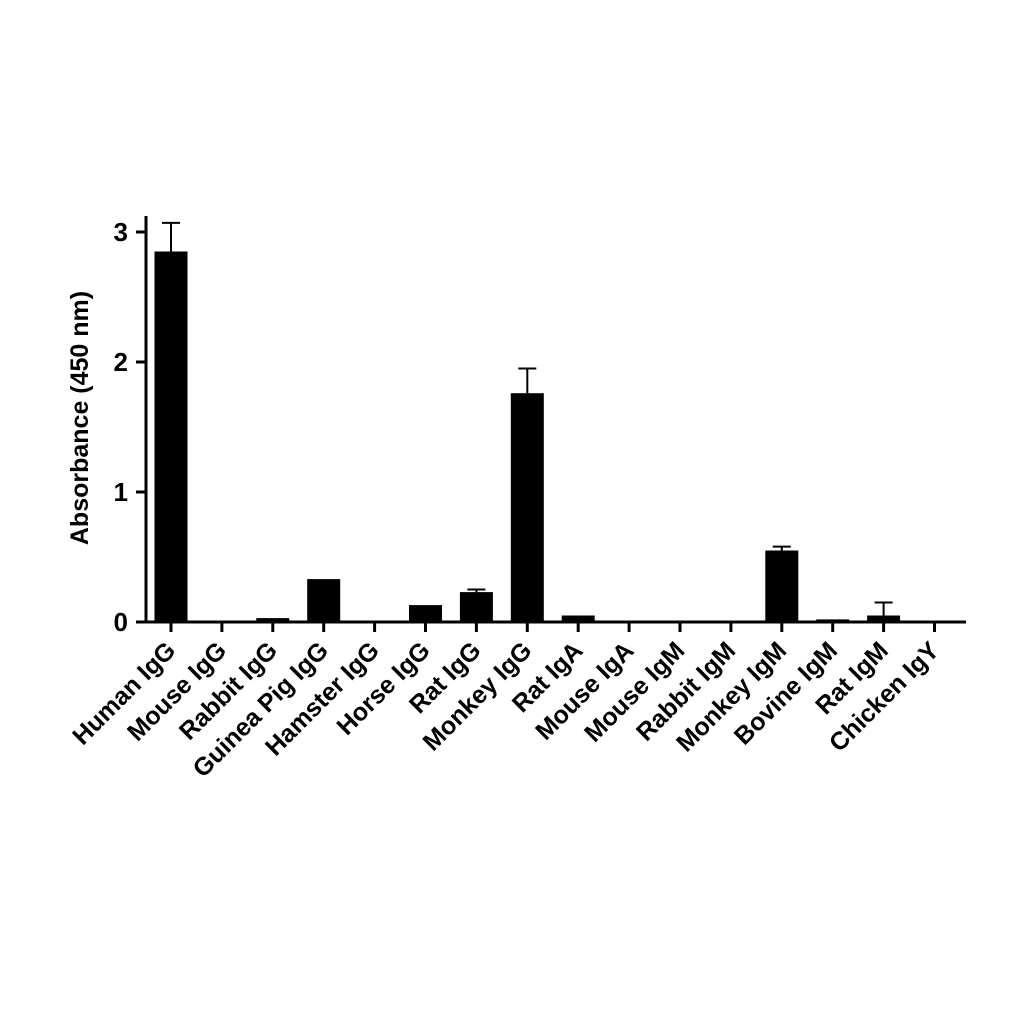  Describe the element at coordinates (80, 418) in the screenshot. I see `y-axis-label: Absorbance (450 nm)` at that location.